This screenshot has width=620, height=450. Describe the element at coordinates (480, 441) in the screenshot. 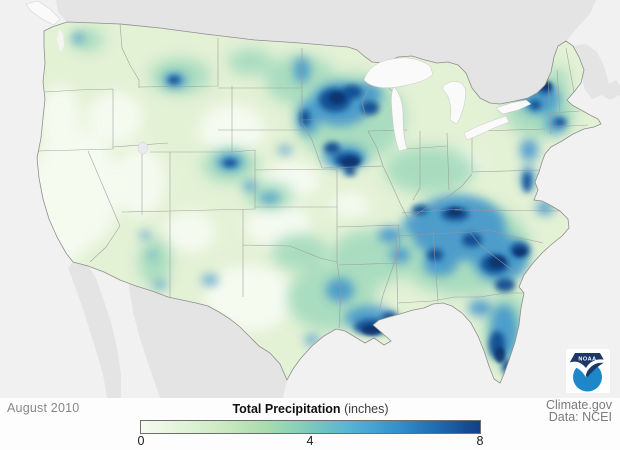

I see `colorbar-tick-max: 8` at that location.